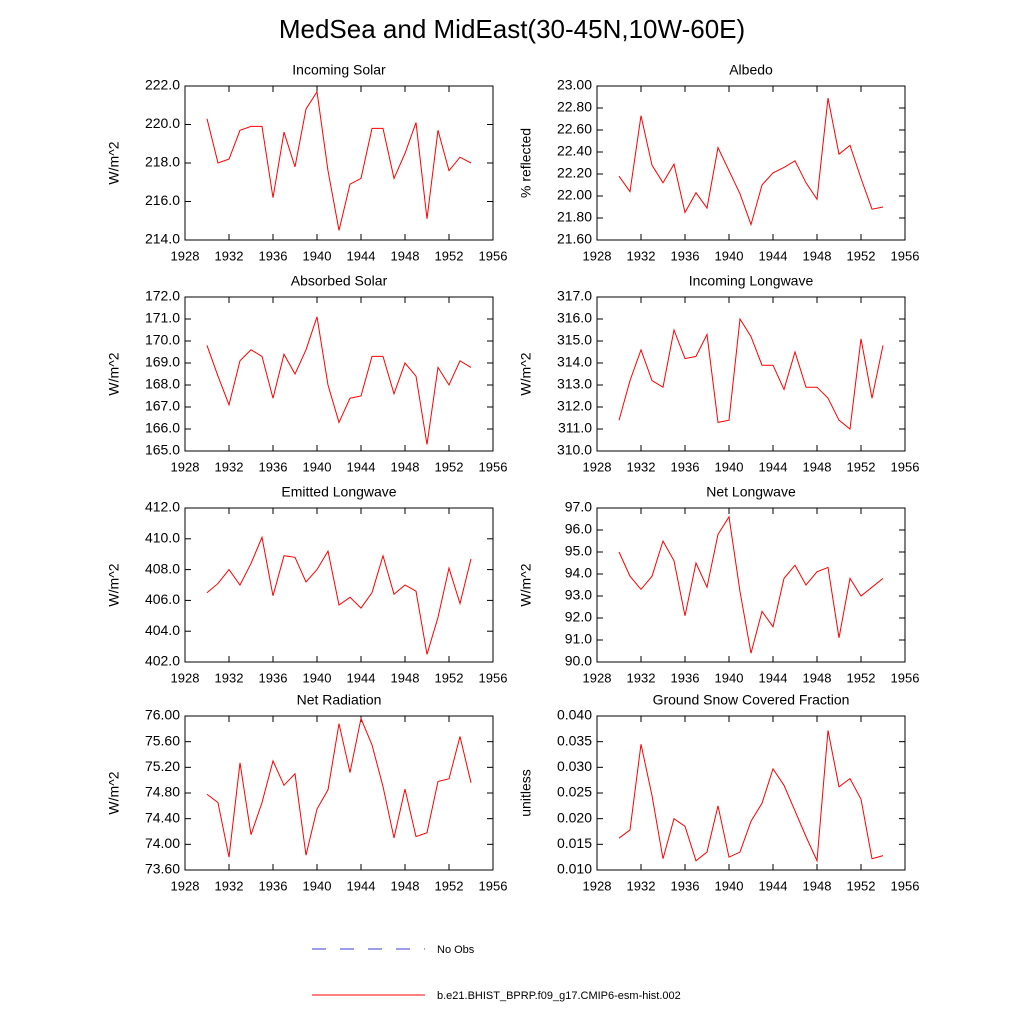 This screenshot has width=1024, height=1029. Describe the element at coordinates (338, 492) in the screenshot. I see `panel-title: Emitted Longwave` at that location.